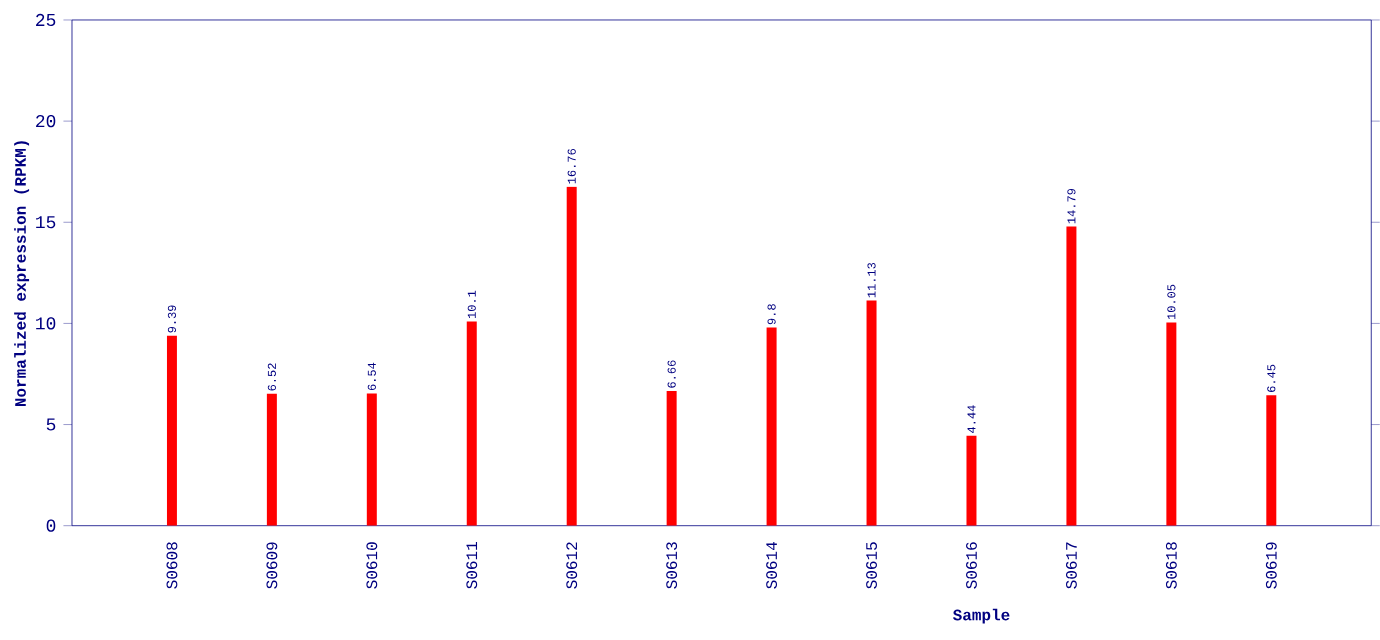 The image size is (1380, 640). Describe the element at coordinates (46, 323) in the screenshot. I see `y-tick-label: 10` at that location.